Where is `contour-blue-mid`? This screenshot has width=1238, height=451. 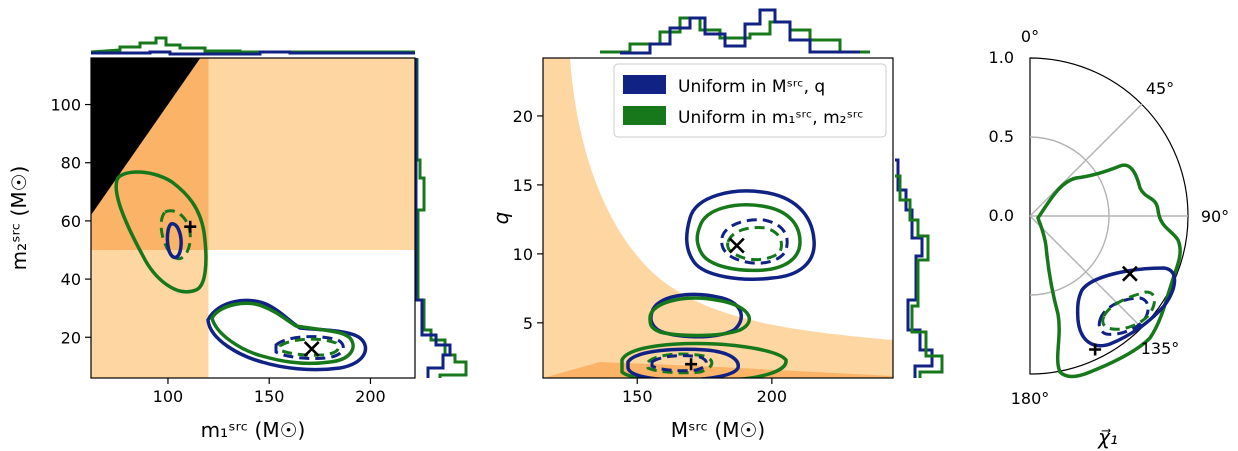 contour-blue-mid is located at coordinates (696, 315).